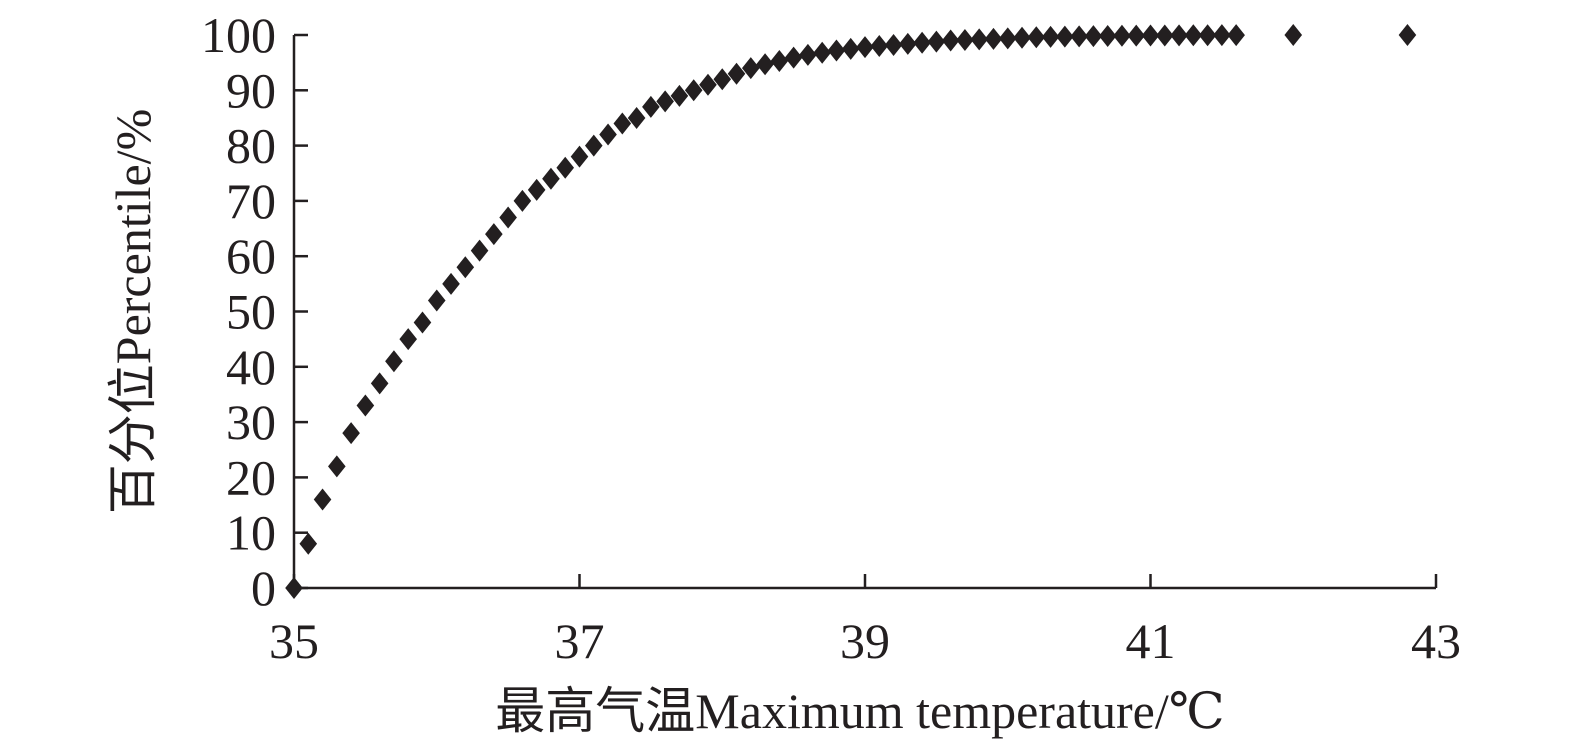 This screenshot has height=752, width=1575. I want to click on x-axis-title: 最高气温Maximum temperature/℃, so click(859, 711).